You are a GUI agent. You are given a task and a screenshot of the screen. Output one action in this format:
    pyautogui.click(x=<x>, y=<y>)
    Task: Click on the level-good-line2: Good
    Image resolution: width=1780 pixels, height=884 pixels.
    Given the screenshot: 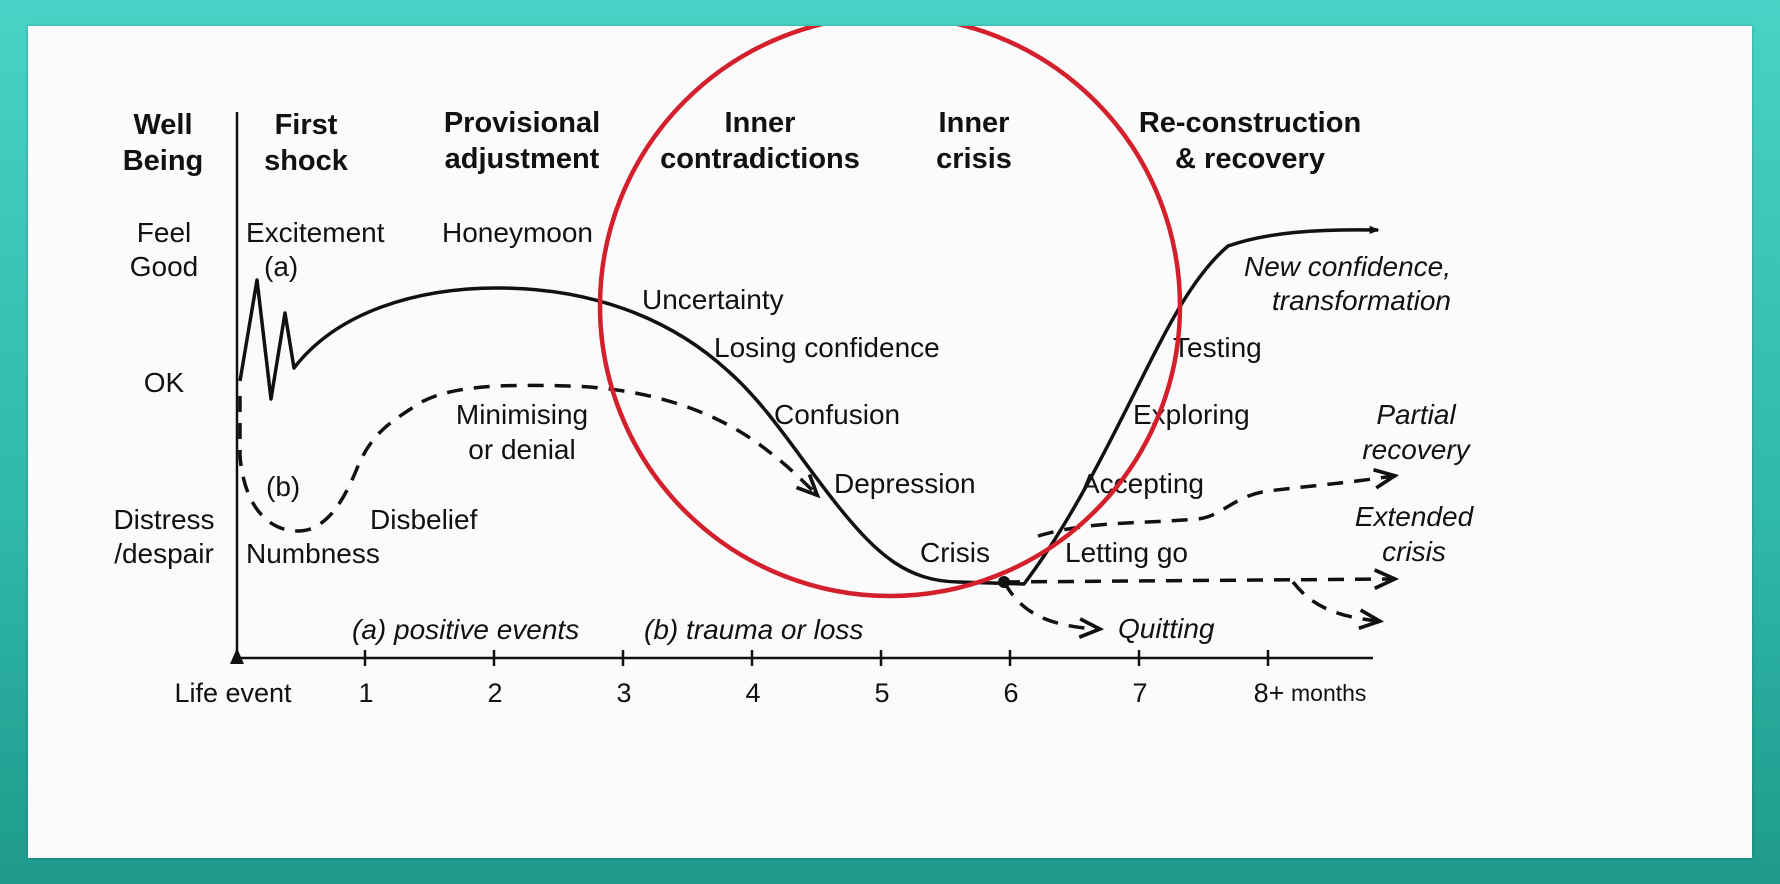 What is the action you would take?
    pyautogui.click(x=164, y=266)
    